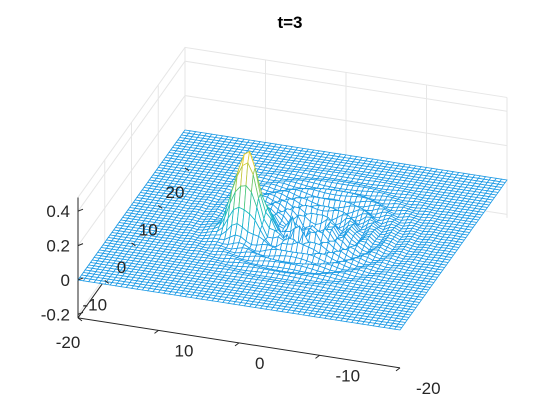 This screenshot has height=420, width=560. Describe the element at coordinates (428, 388) in the screenshot. I see `y-tick-label: -20` at that location.